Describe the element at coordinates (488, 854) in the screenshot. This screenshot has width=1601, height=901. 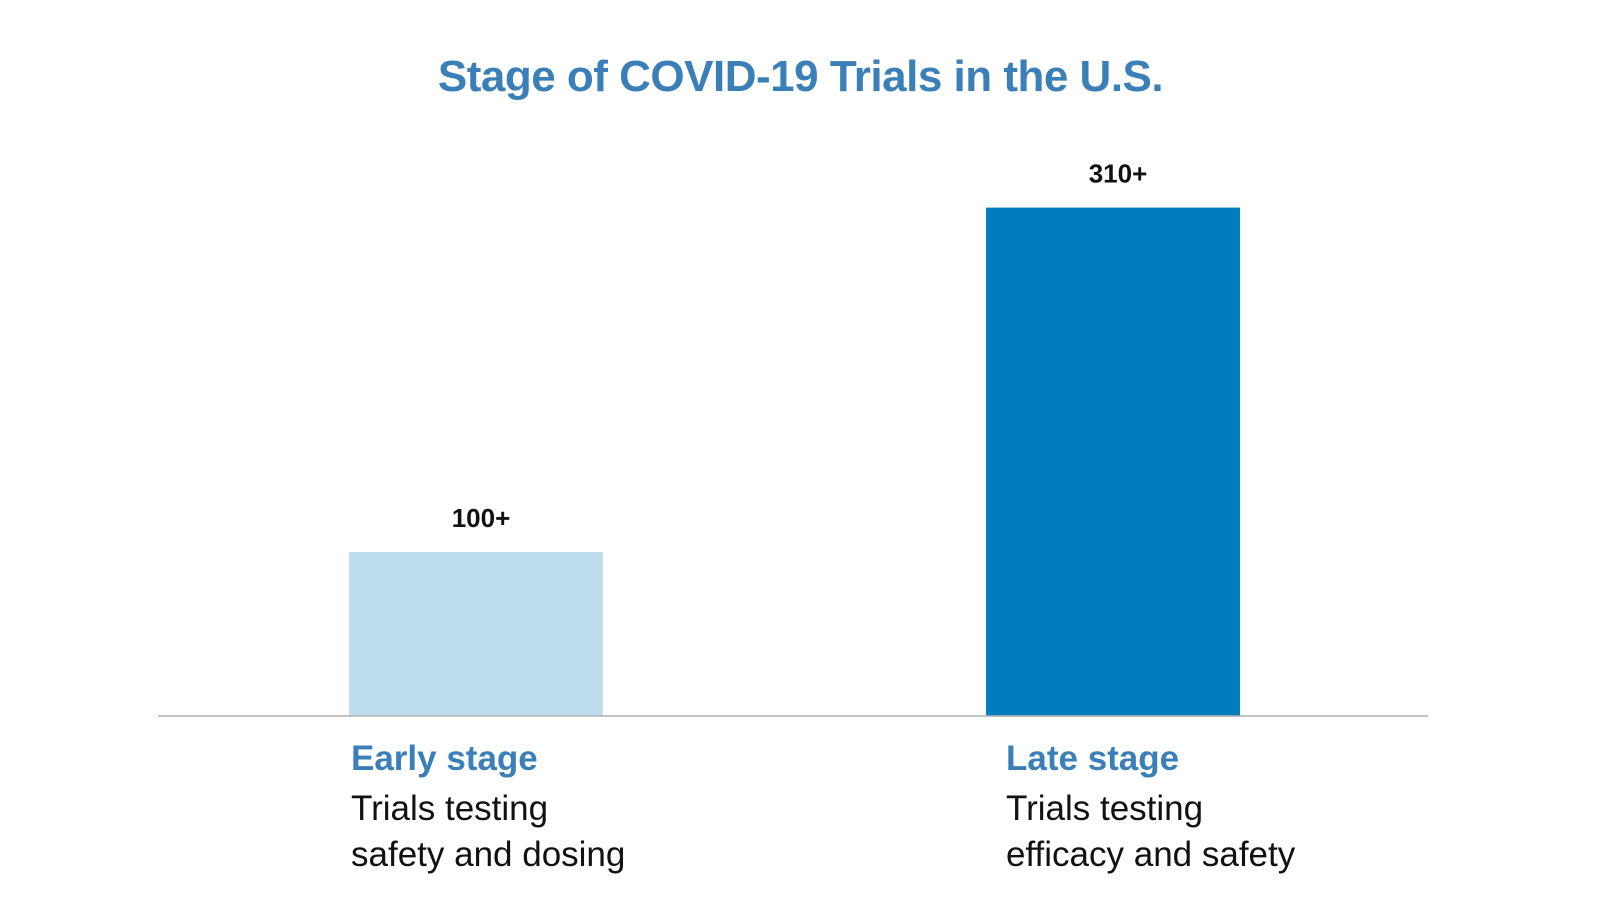
I see `category-description-line: safety and dosing` at that location.